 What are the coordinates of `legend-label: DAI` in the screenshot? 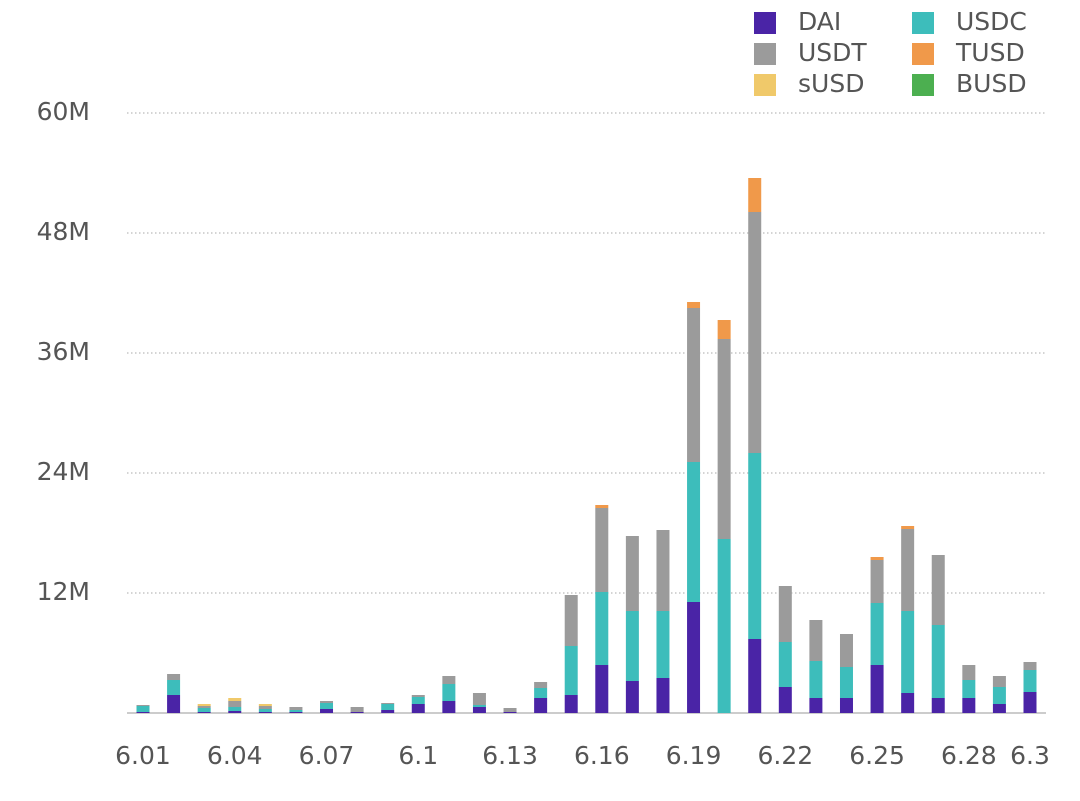 It's located at (819, 21).